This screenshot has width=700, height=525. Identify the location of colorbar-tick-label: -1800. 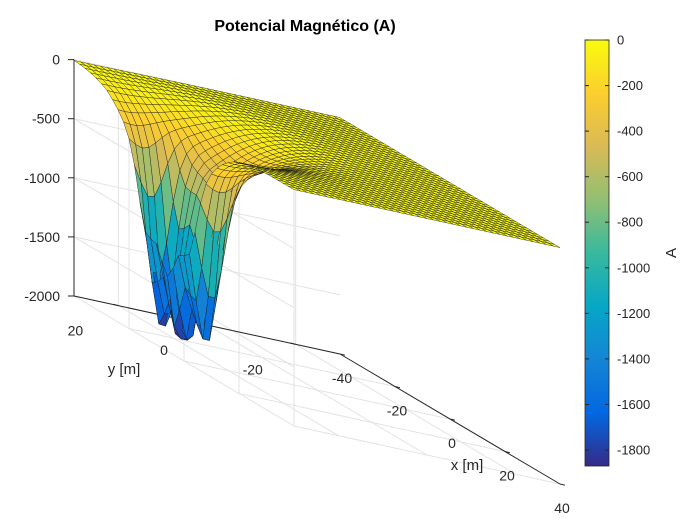
(633, 450).